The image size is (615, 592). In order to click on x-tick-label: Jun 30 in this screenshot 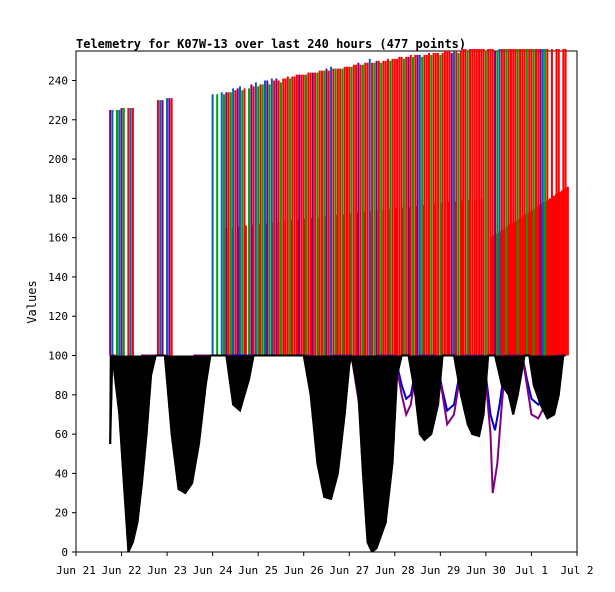, I will do `click(486, 570)`.